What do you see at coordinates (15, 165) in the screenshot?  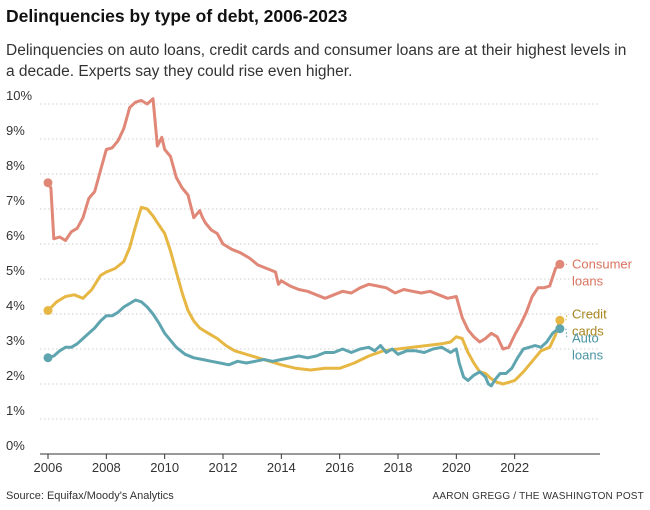 I see `y-tick-label: 8%` at bounding box center [15, 165].